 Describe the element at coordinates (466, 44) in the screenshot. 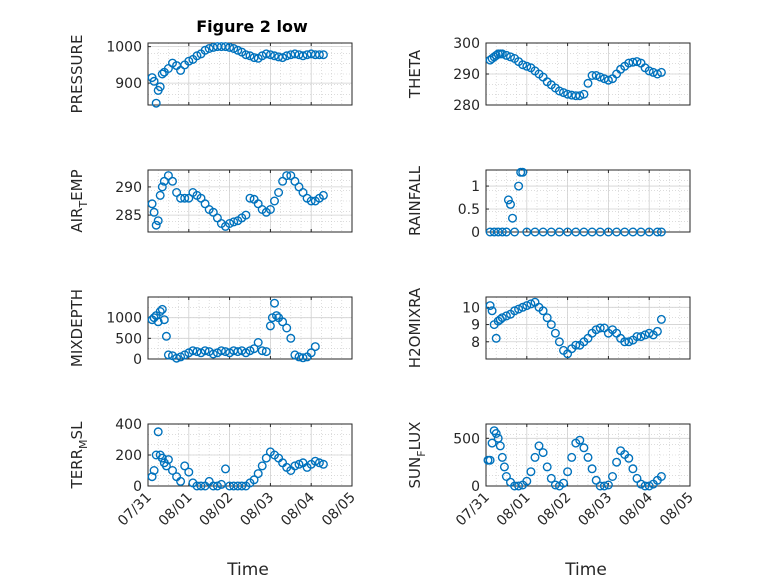

I see `y-tick-label: 300` at that location.